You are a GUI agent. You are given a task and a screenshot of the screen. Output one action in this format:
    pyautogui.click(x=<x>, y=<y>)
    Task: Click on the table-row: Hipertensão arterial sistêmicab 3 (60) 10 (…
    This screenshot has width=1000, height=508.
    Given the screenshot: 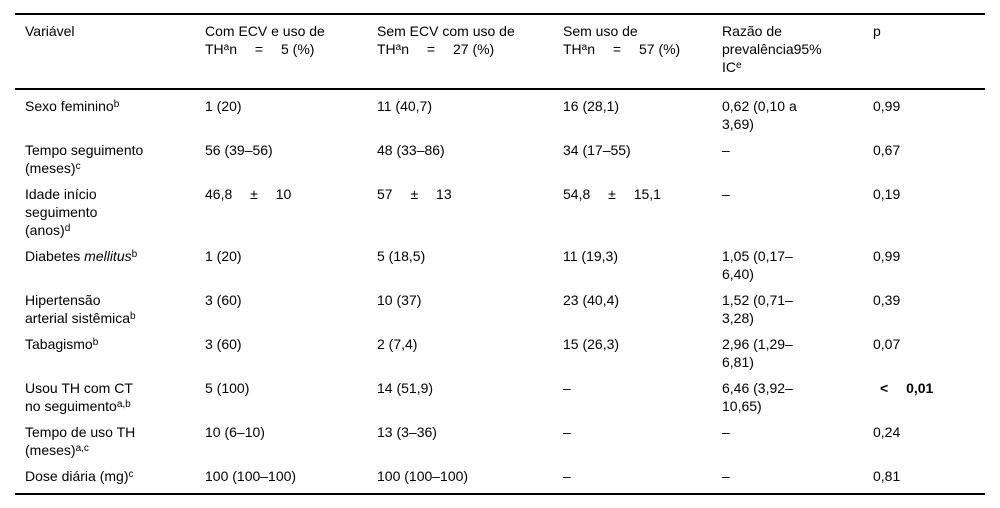 What is the action you would take?
    pyautogui.click(x=500, y=313)
    